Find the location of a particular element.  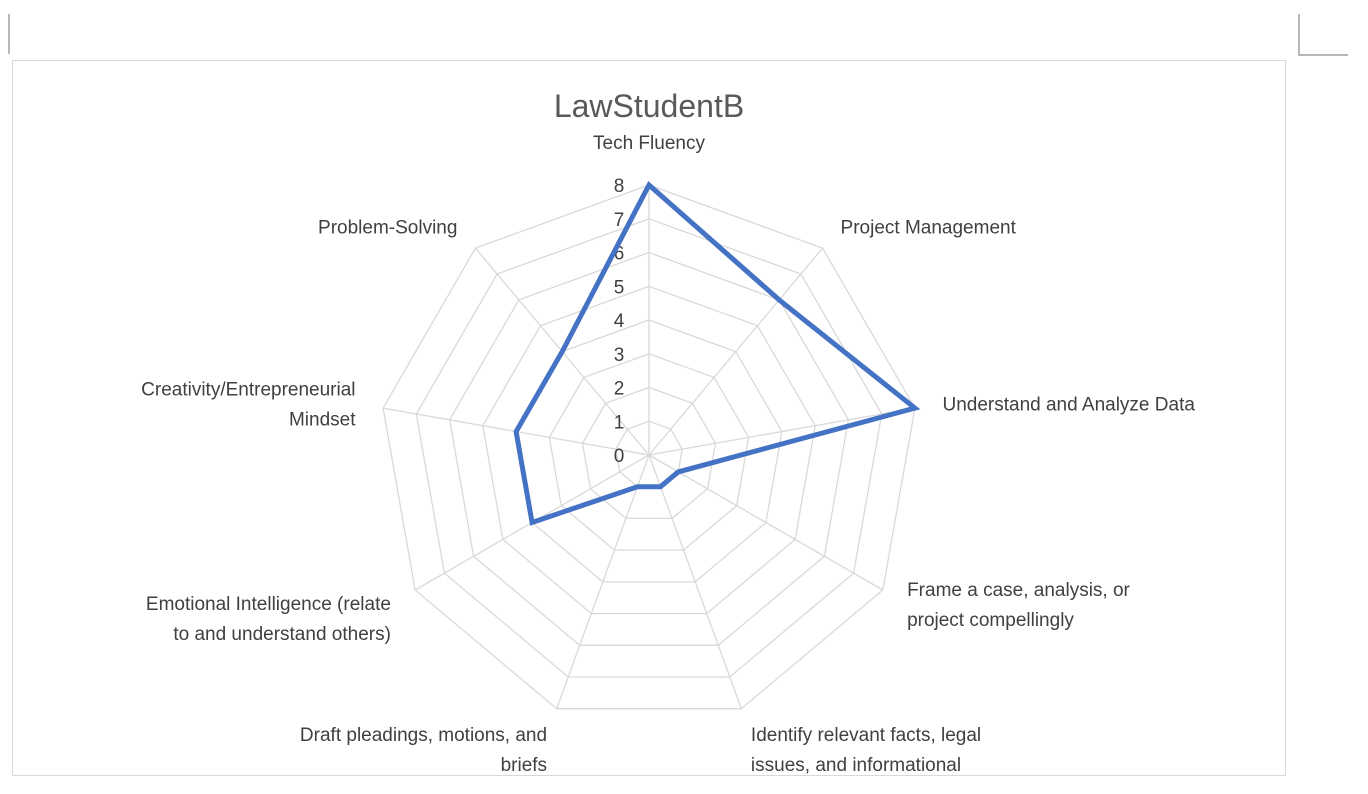

tick-label: 4 is located at coordinates (619, 321).